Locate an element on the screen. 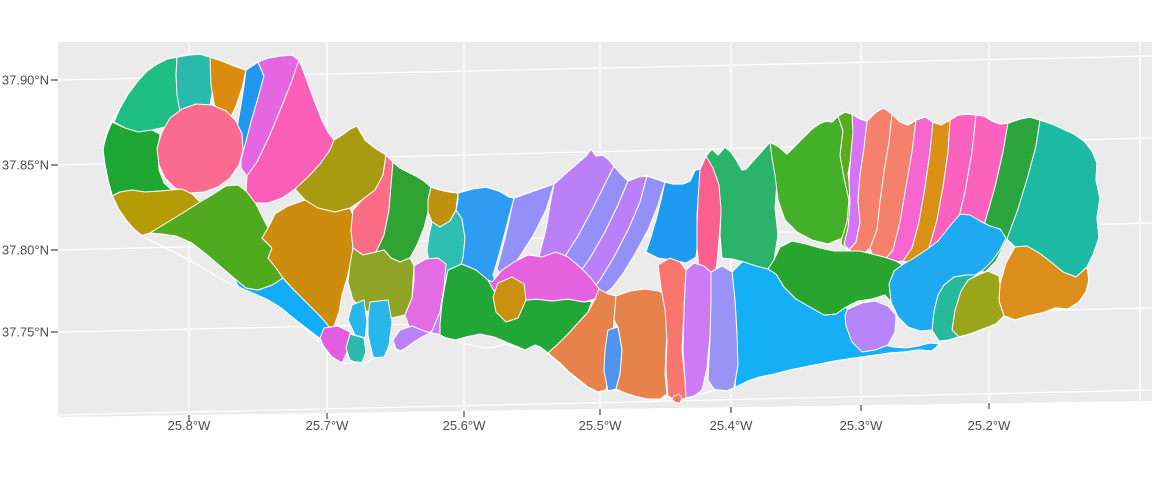  x-axis-tick-label: 25.2°W is located at coordinates (990, 425).